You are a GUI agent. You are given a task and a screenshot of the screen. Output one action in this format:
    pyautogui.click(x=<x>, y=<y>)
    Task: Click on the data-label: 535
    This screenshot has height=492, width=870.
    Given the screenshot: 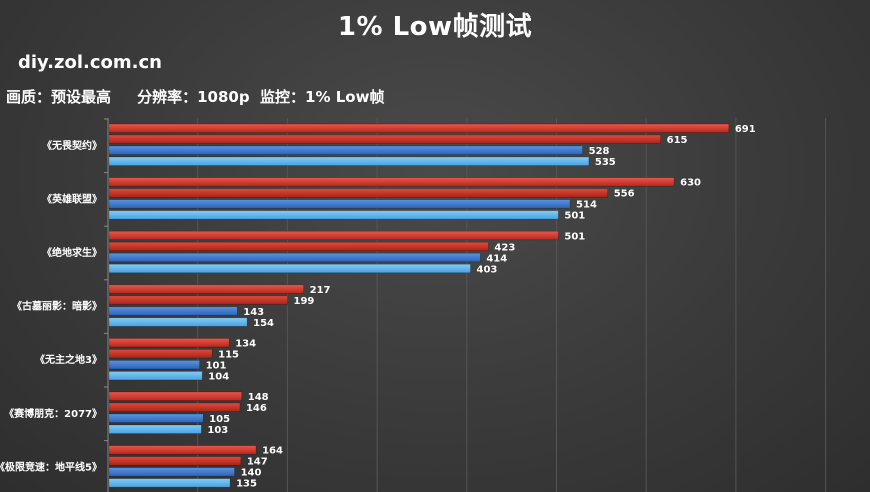 What is the action you would take?
    pyautogui.click(x=605, y=162)
    